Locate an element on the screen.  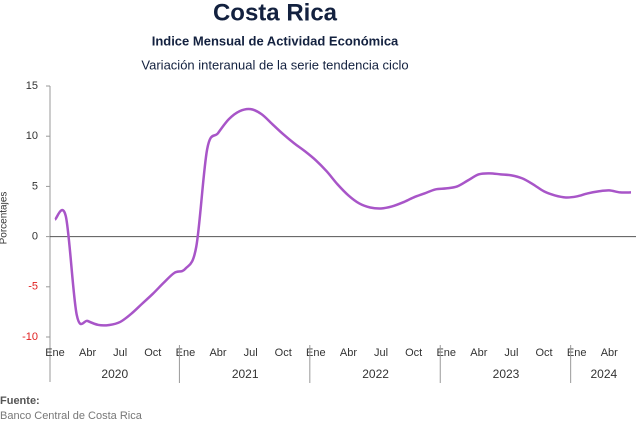
y-tick-label: 0 is located at coordinates (35, 237).